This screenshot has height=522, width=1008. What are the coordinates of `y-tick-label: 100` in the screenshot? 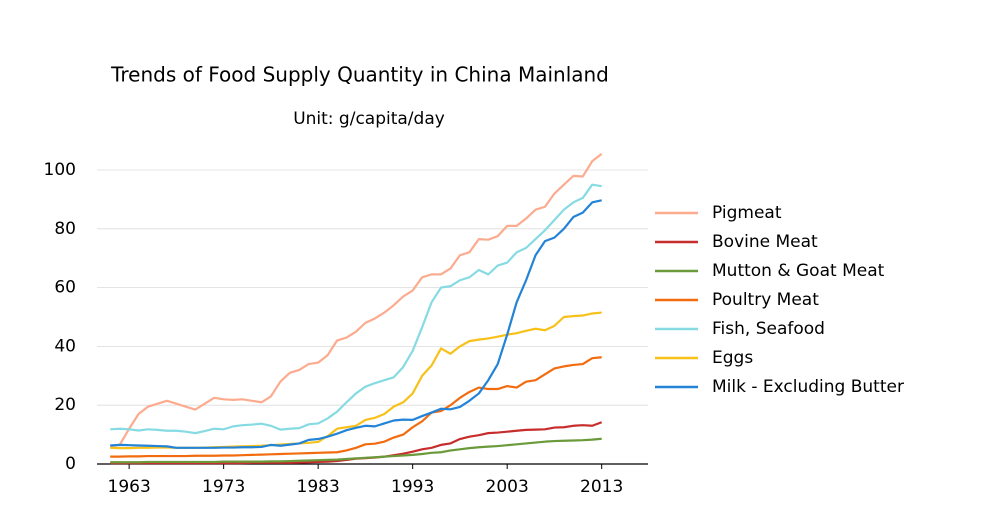 It's located at (60, 170).